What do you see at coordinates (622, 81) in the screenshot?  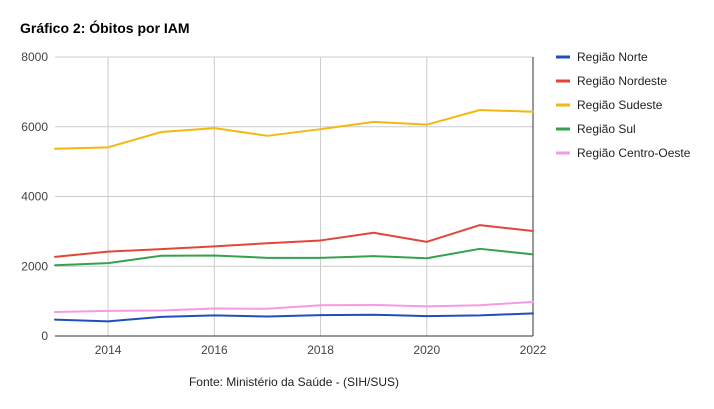 I see `legend-label: Região Nordeste` at bounding box center [622, 81].